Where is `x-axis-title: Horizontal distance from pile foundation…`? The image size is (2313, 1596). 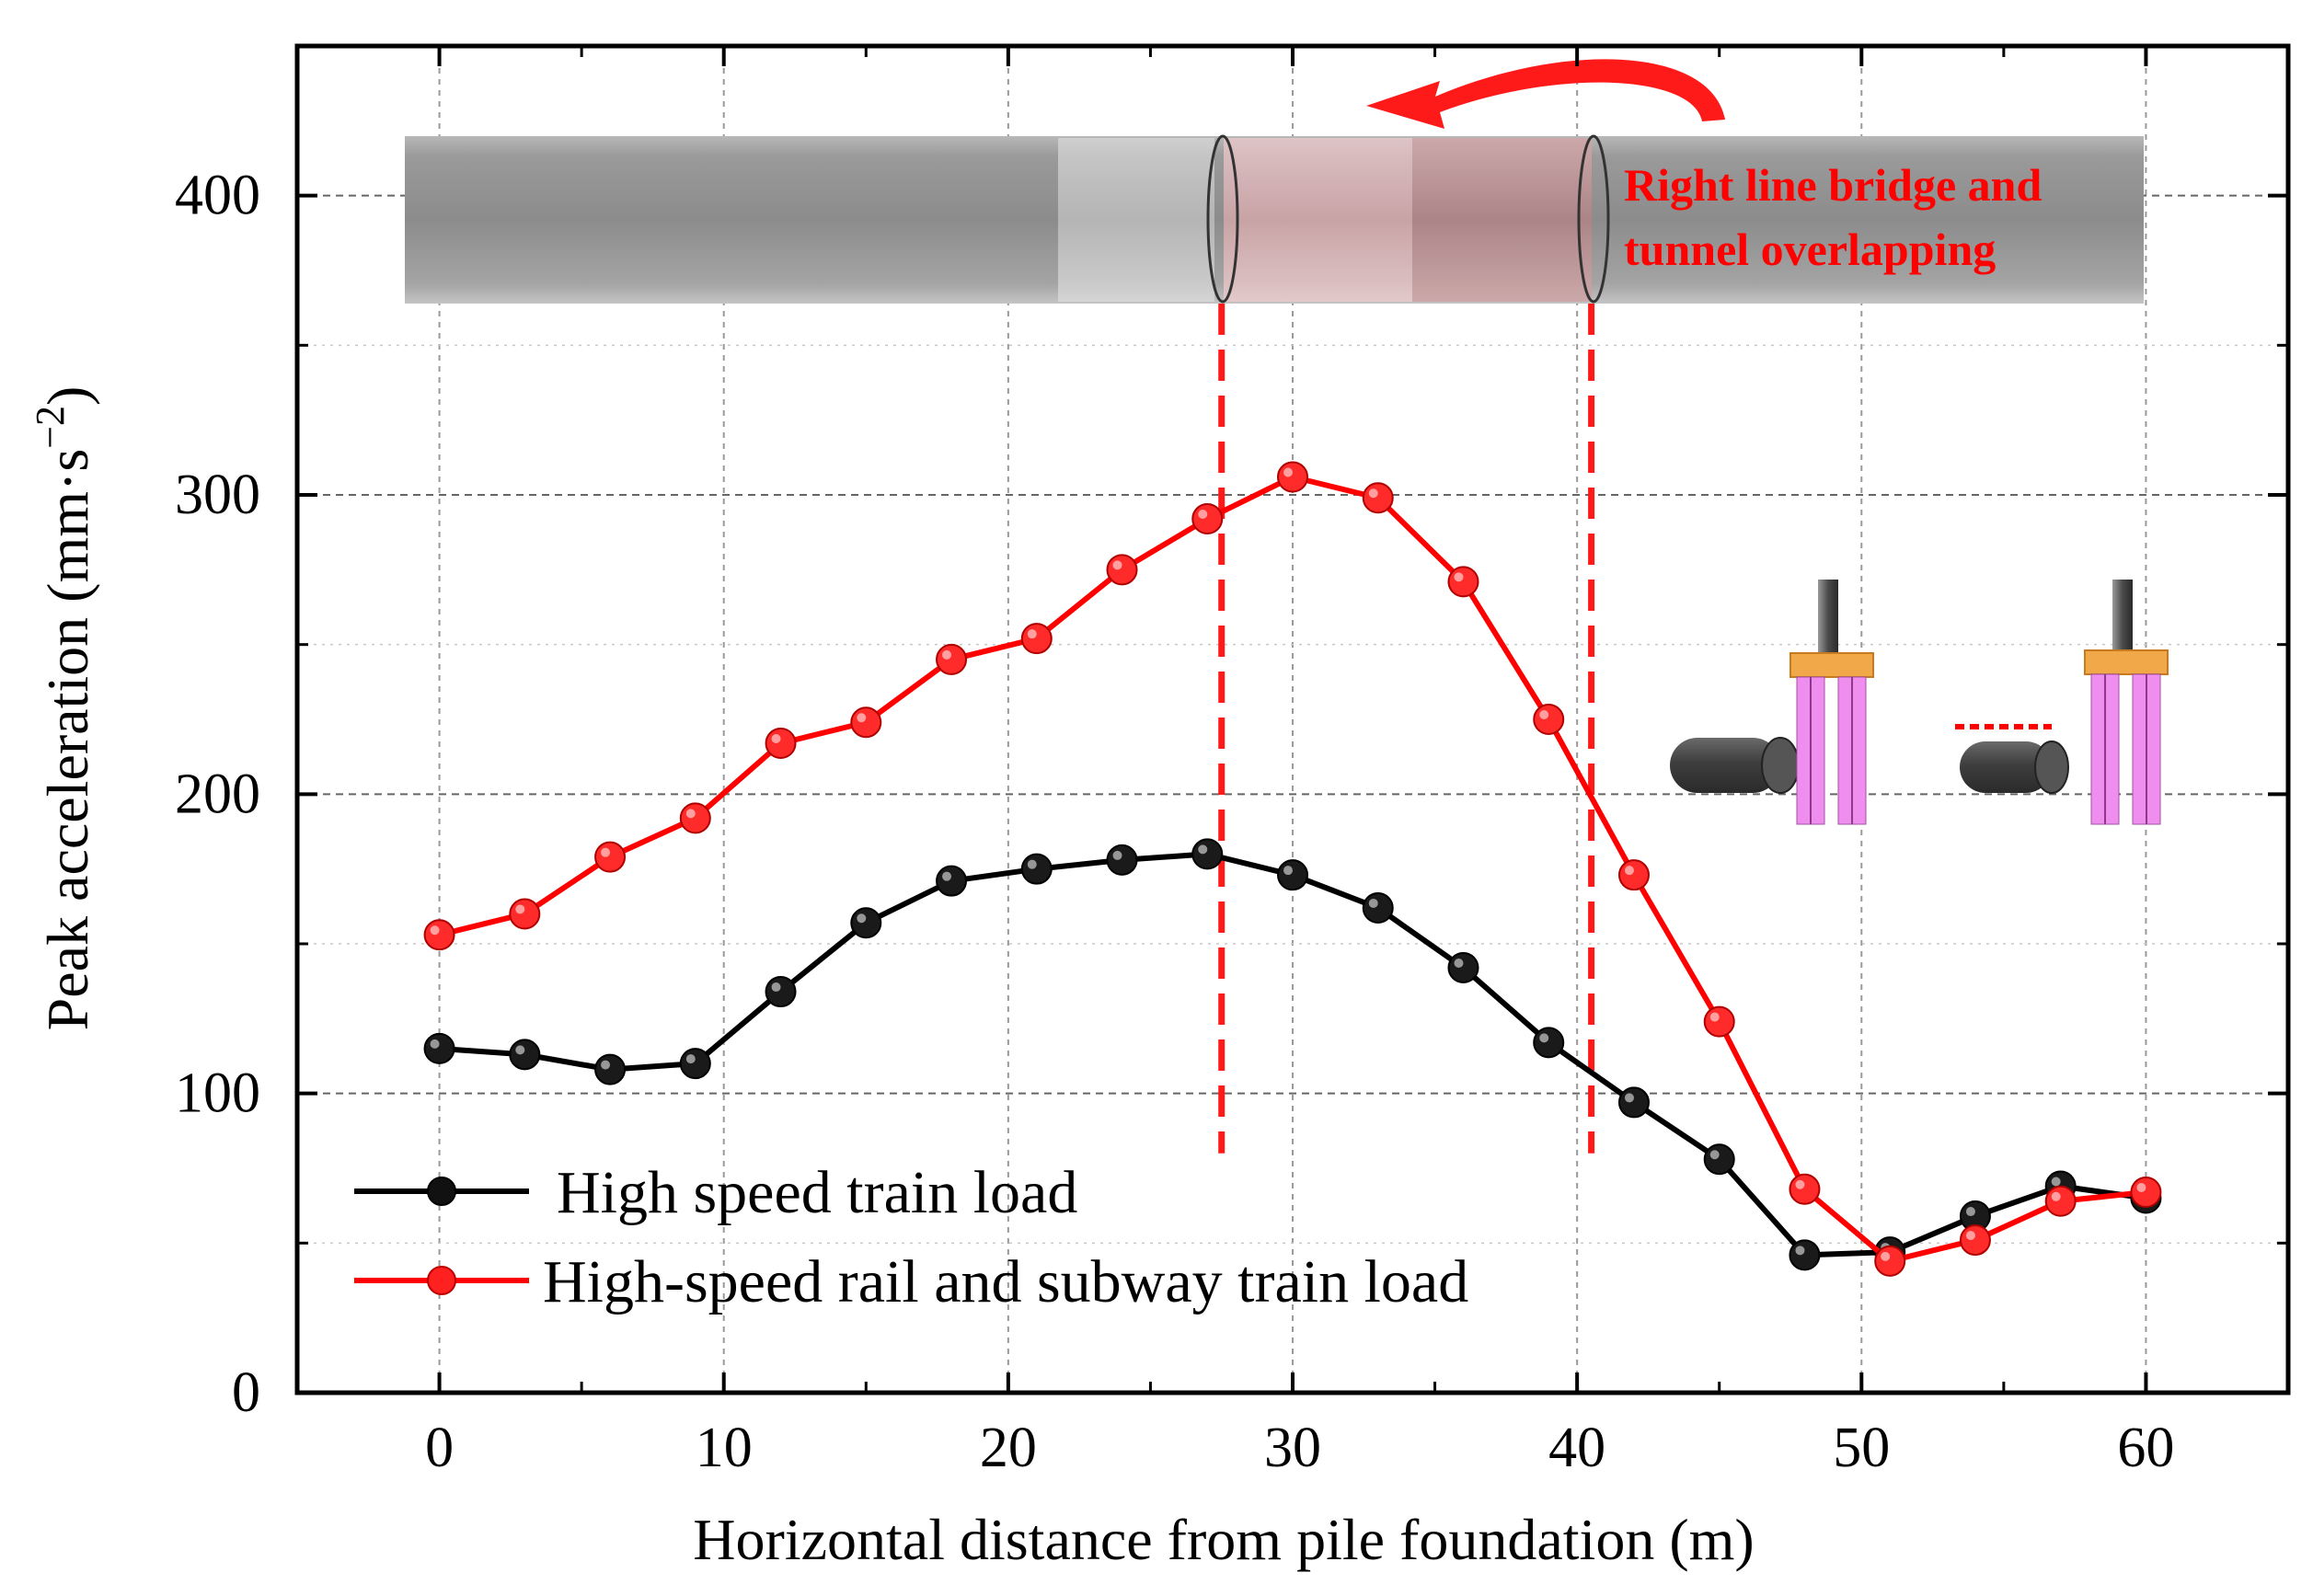
x-axis-title: Horizontal distance from pile foundation… is located at coordinates (1223, 1540).